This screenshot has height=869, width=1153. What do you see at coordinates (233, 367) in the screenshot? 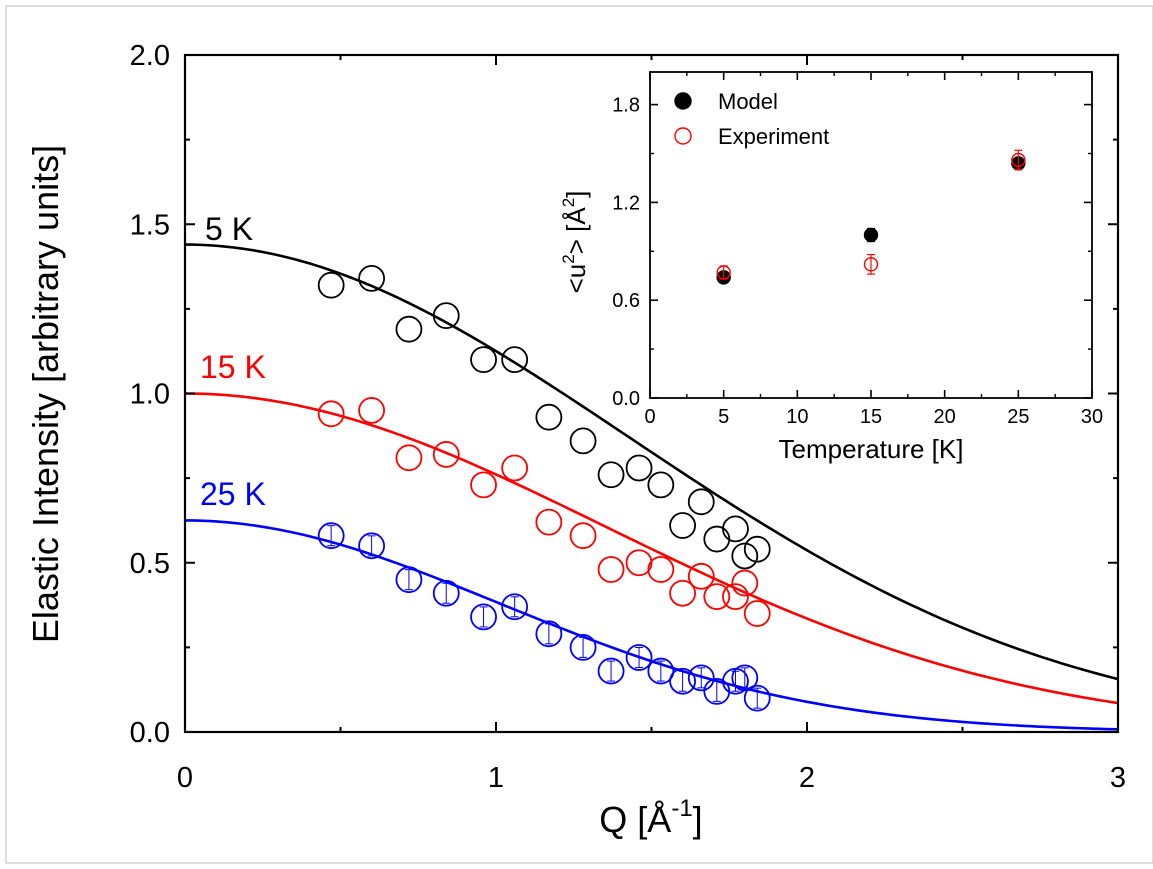
I see `series-label-15k: 15 K` at bounding box center [233, 367].